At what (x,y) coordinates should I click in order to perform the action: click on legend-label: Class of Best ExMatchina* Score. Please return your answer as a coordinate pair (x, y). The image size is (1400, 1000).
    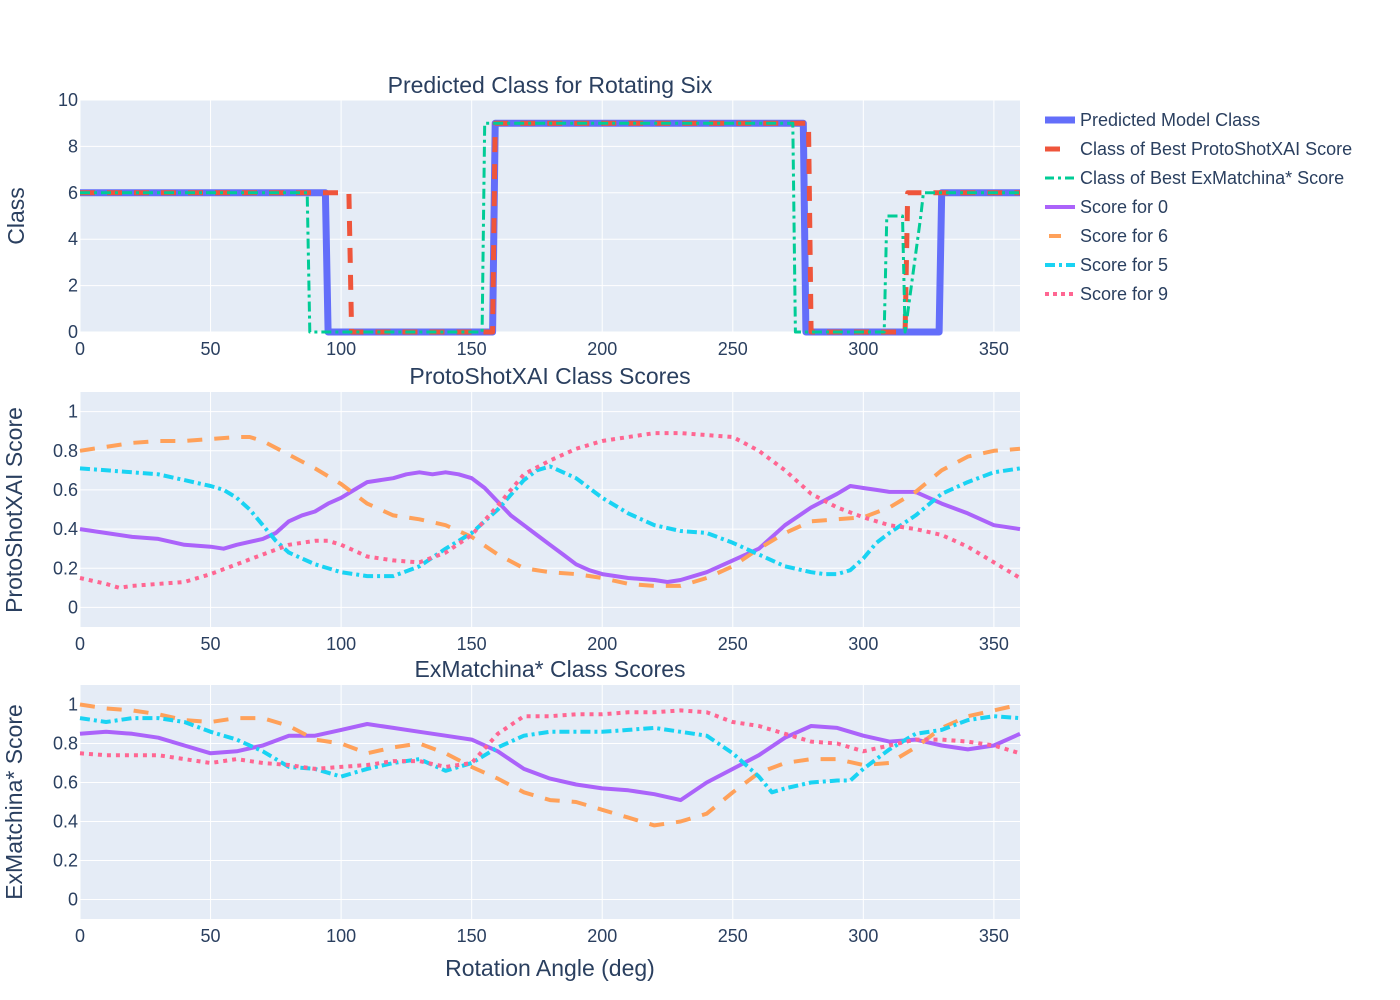
    Looking at the image, I should click on (1212, 178).